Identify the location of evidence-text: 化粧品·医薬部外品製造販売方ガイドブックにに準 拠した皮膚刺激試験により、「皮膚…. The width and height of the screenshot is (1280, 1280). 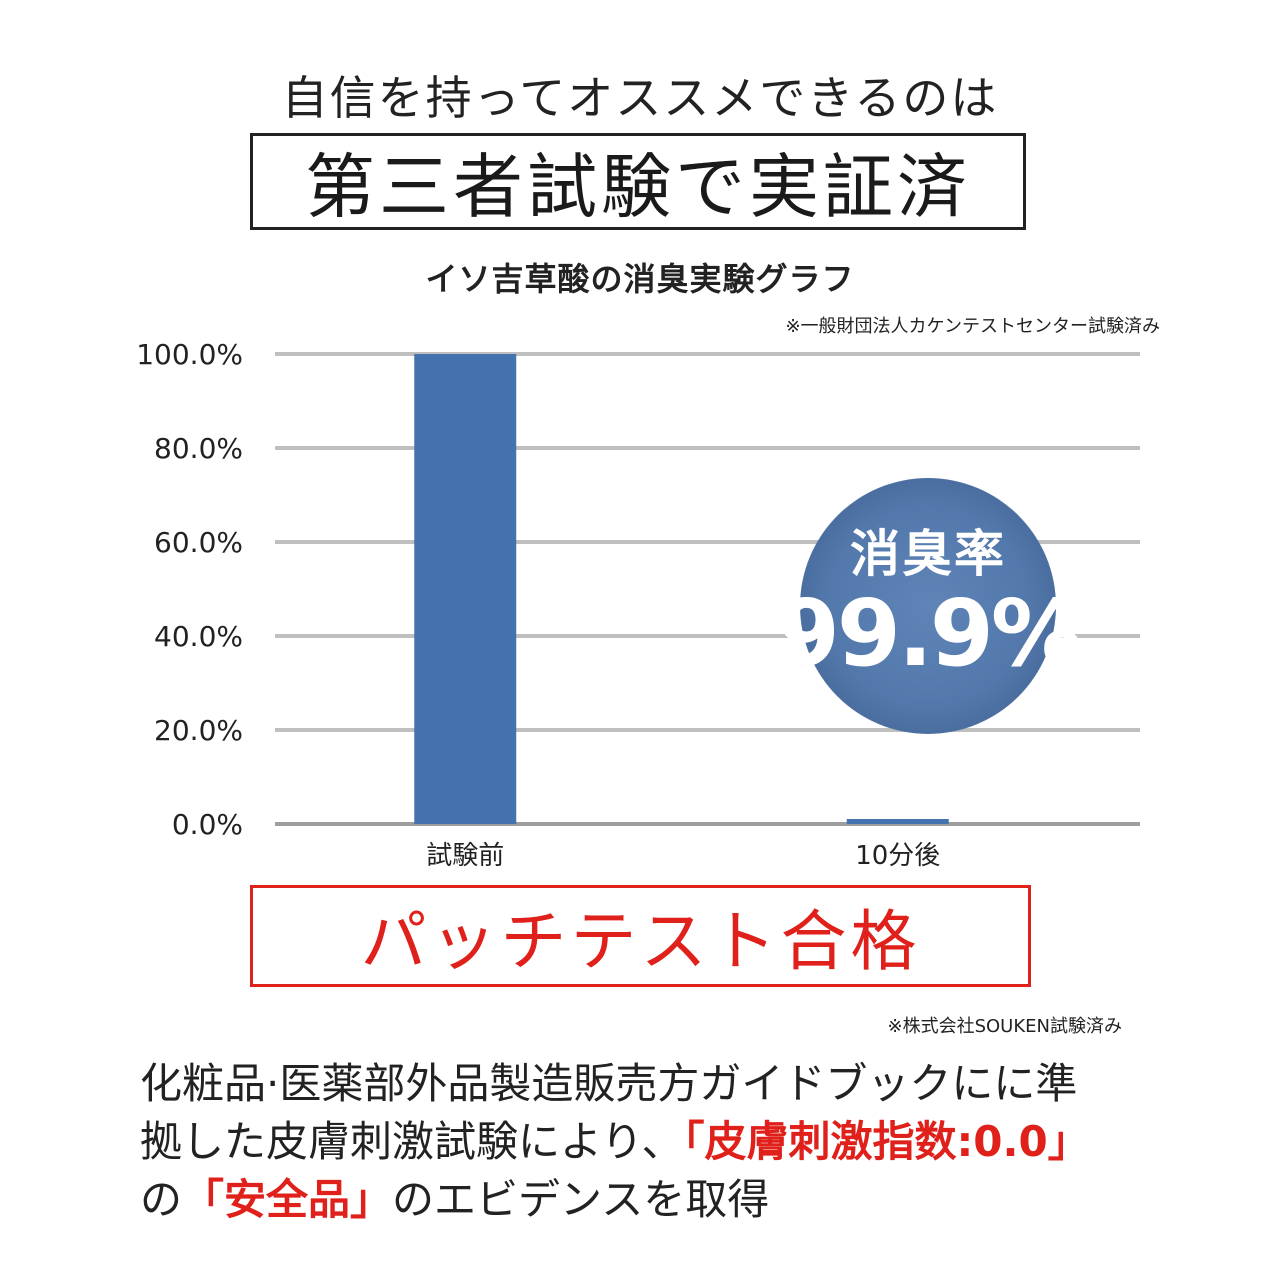
(645, 1142).